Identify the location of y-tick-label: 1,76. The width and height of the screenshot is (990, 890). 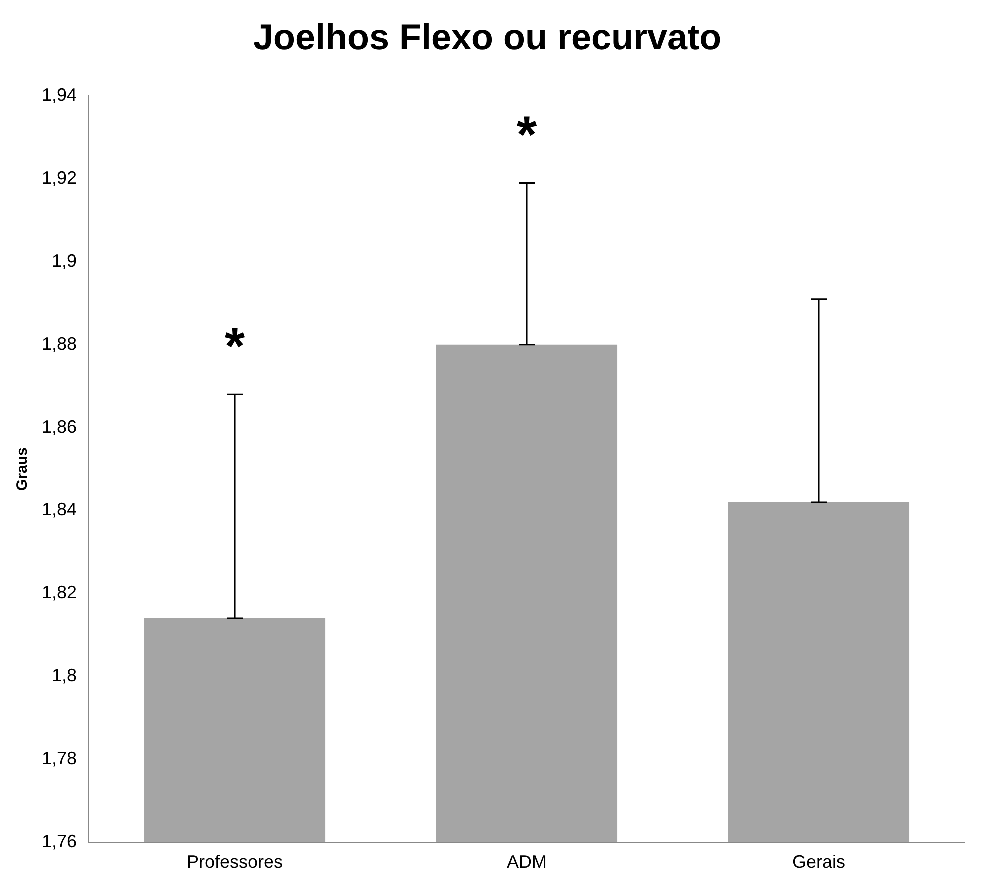
(60, 841).